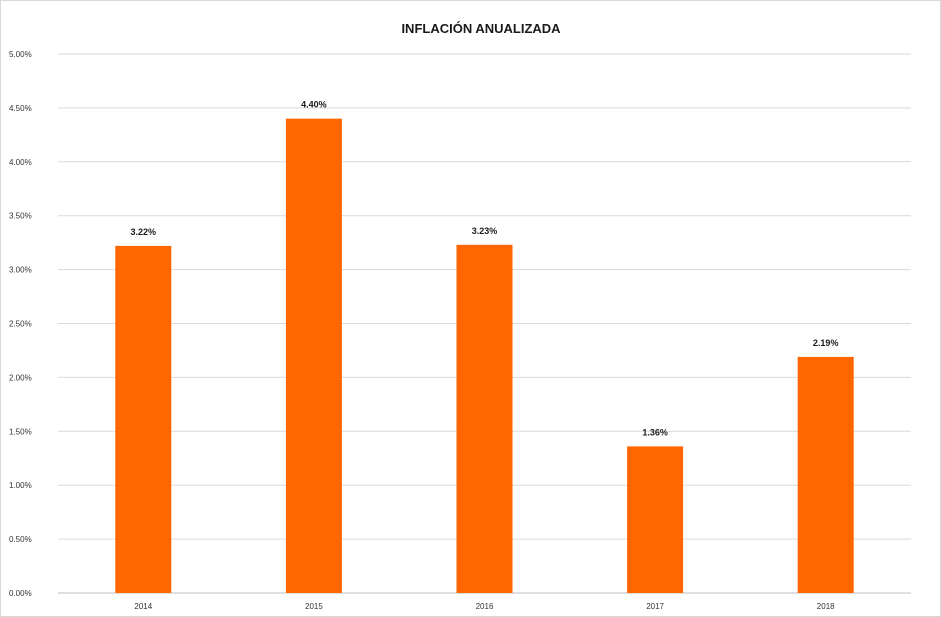 The height and width of the screenshot is (617, 941). I want to click on x-tick-label: 2014, so click(143, 606).